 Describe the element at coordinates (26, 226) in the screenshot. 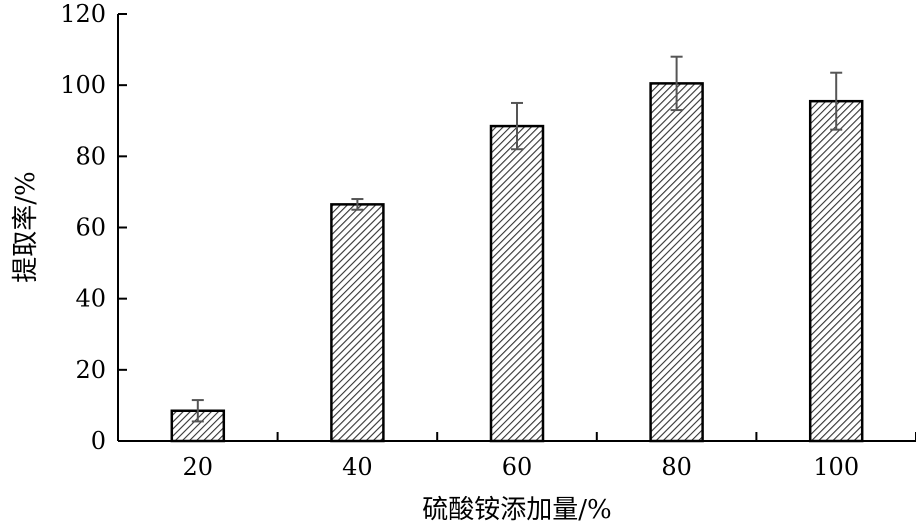

I see `y-axis-title: 提取率/%` at that location.